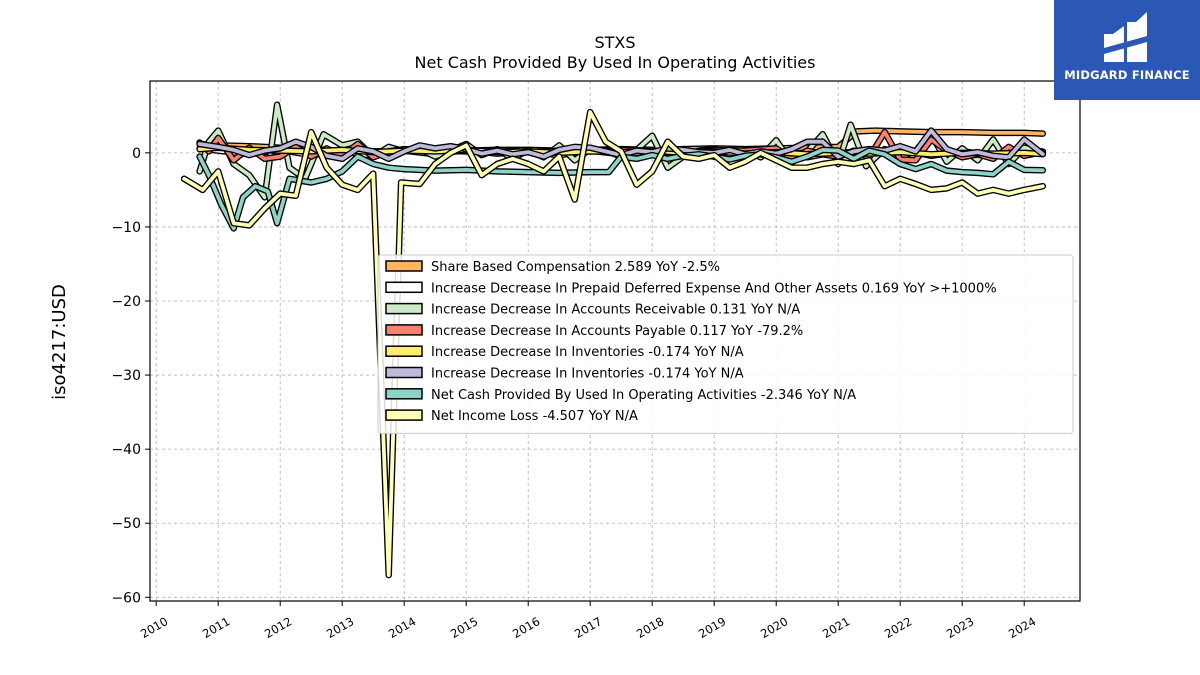 This screenshot has width=1200, height=675. Describe the element at coordinates (614, 42) in the screenshot. I see `chart-title: STXS` at that location.